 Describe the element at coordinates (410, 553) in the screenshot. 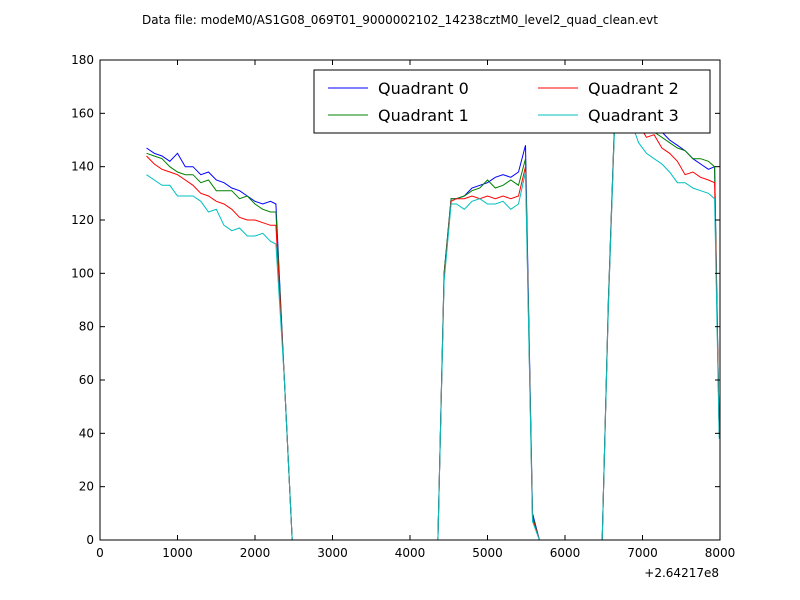

I see `x-tick-label: 4000` at that location.